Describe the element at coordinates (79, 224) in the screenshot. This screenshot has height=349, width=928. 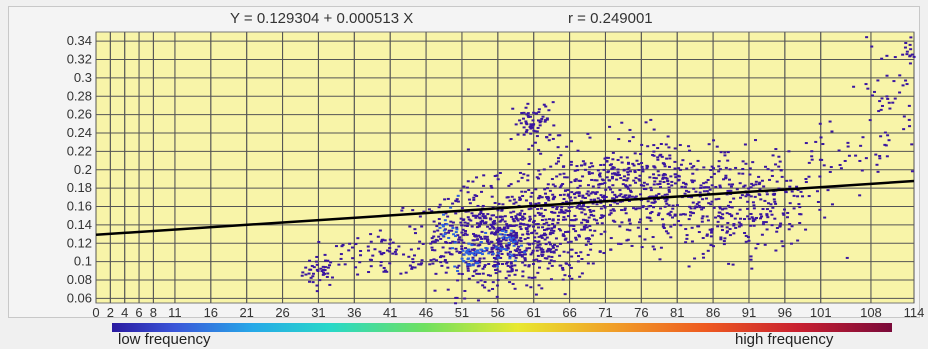
I see `y-tick-label: 0.14` at that location.